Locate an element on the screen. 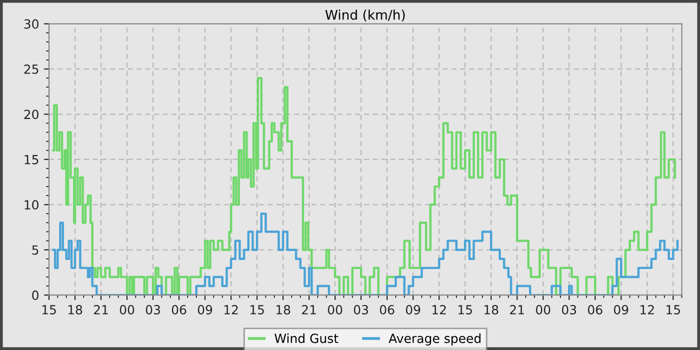 This screenshot has height=350, width=700. y-tick-label: 5 is located at coordinates (35, 250).